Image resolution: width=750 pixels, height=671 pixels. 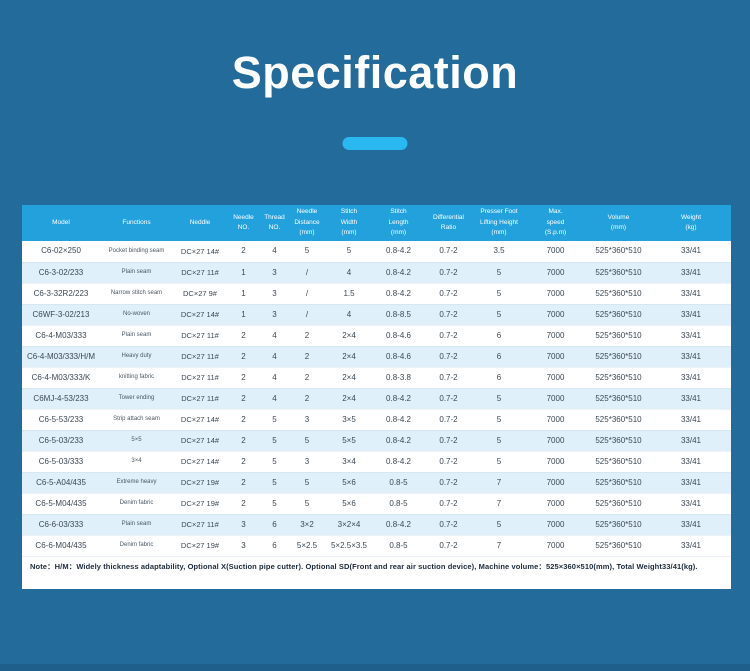 What do you see at coordinates (61, 223) in the screenshot?
I see `column-header: Model` at bounding box center [61, 223].